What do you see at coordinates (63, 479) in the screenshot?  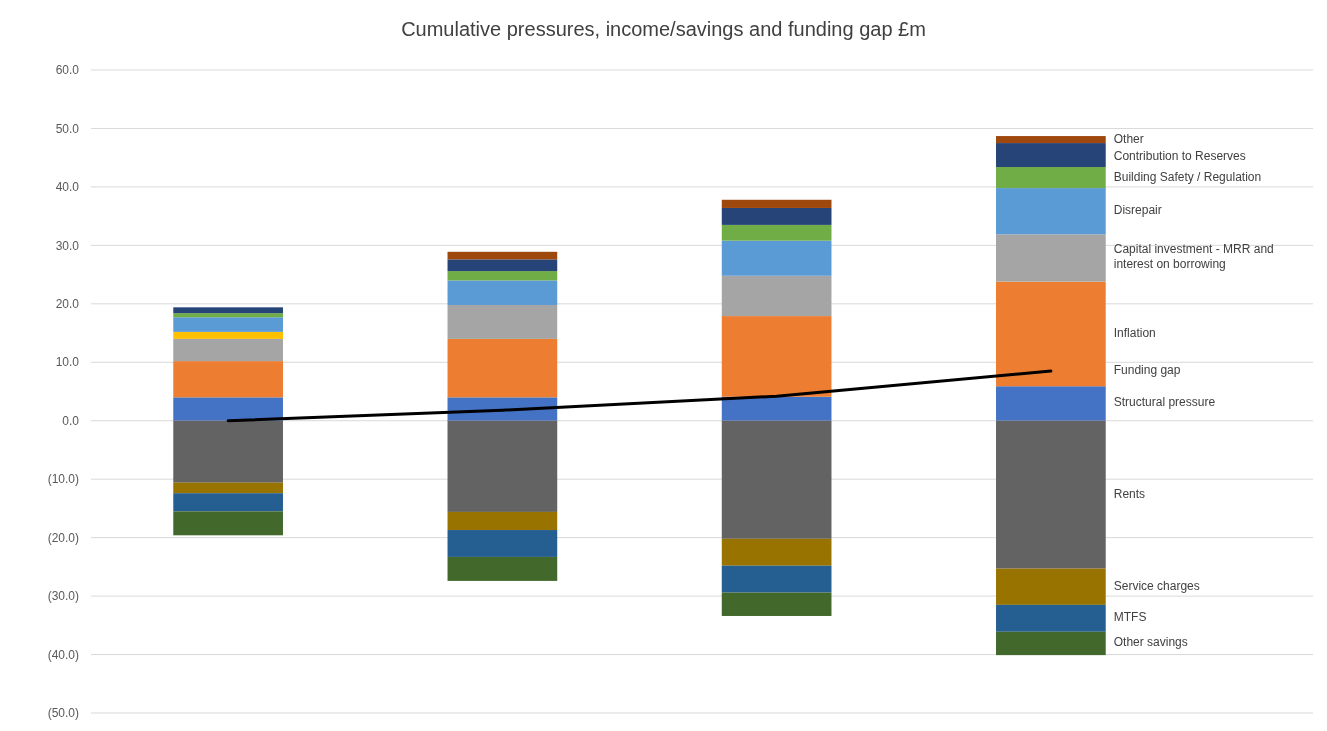 I see `y-tick-label: (10.0)` at bounding box center [63, 479].